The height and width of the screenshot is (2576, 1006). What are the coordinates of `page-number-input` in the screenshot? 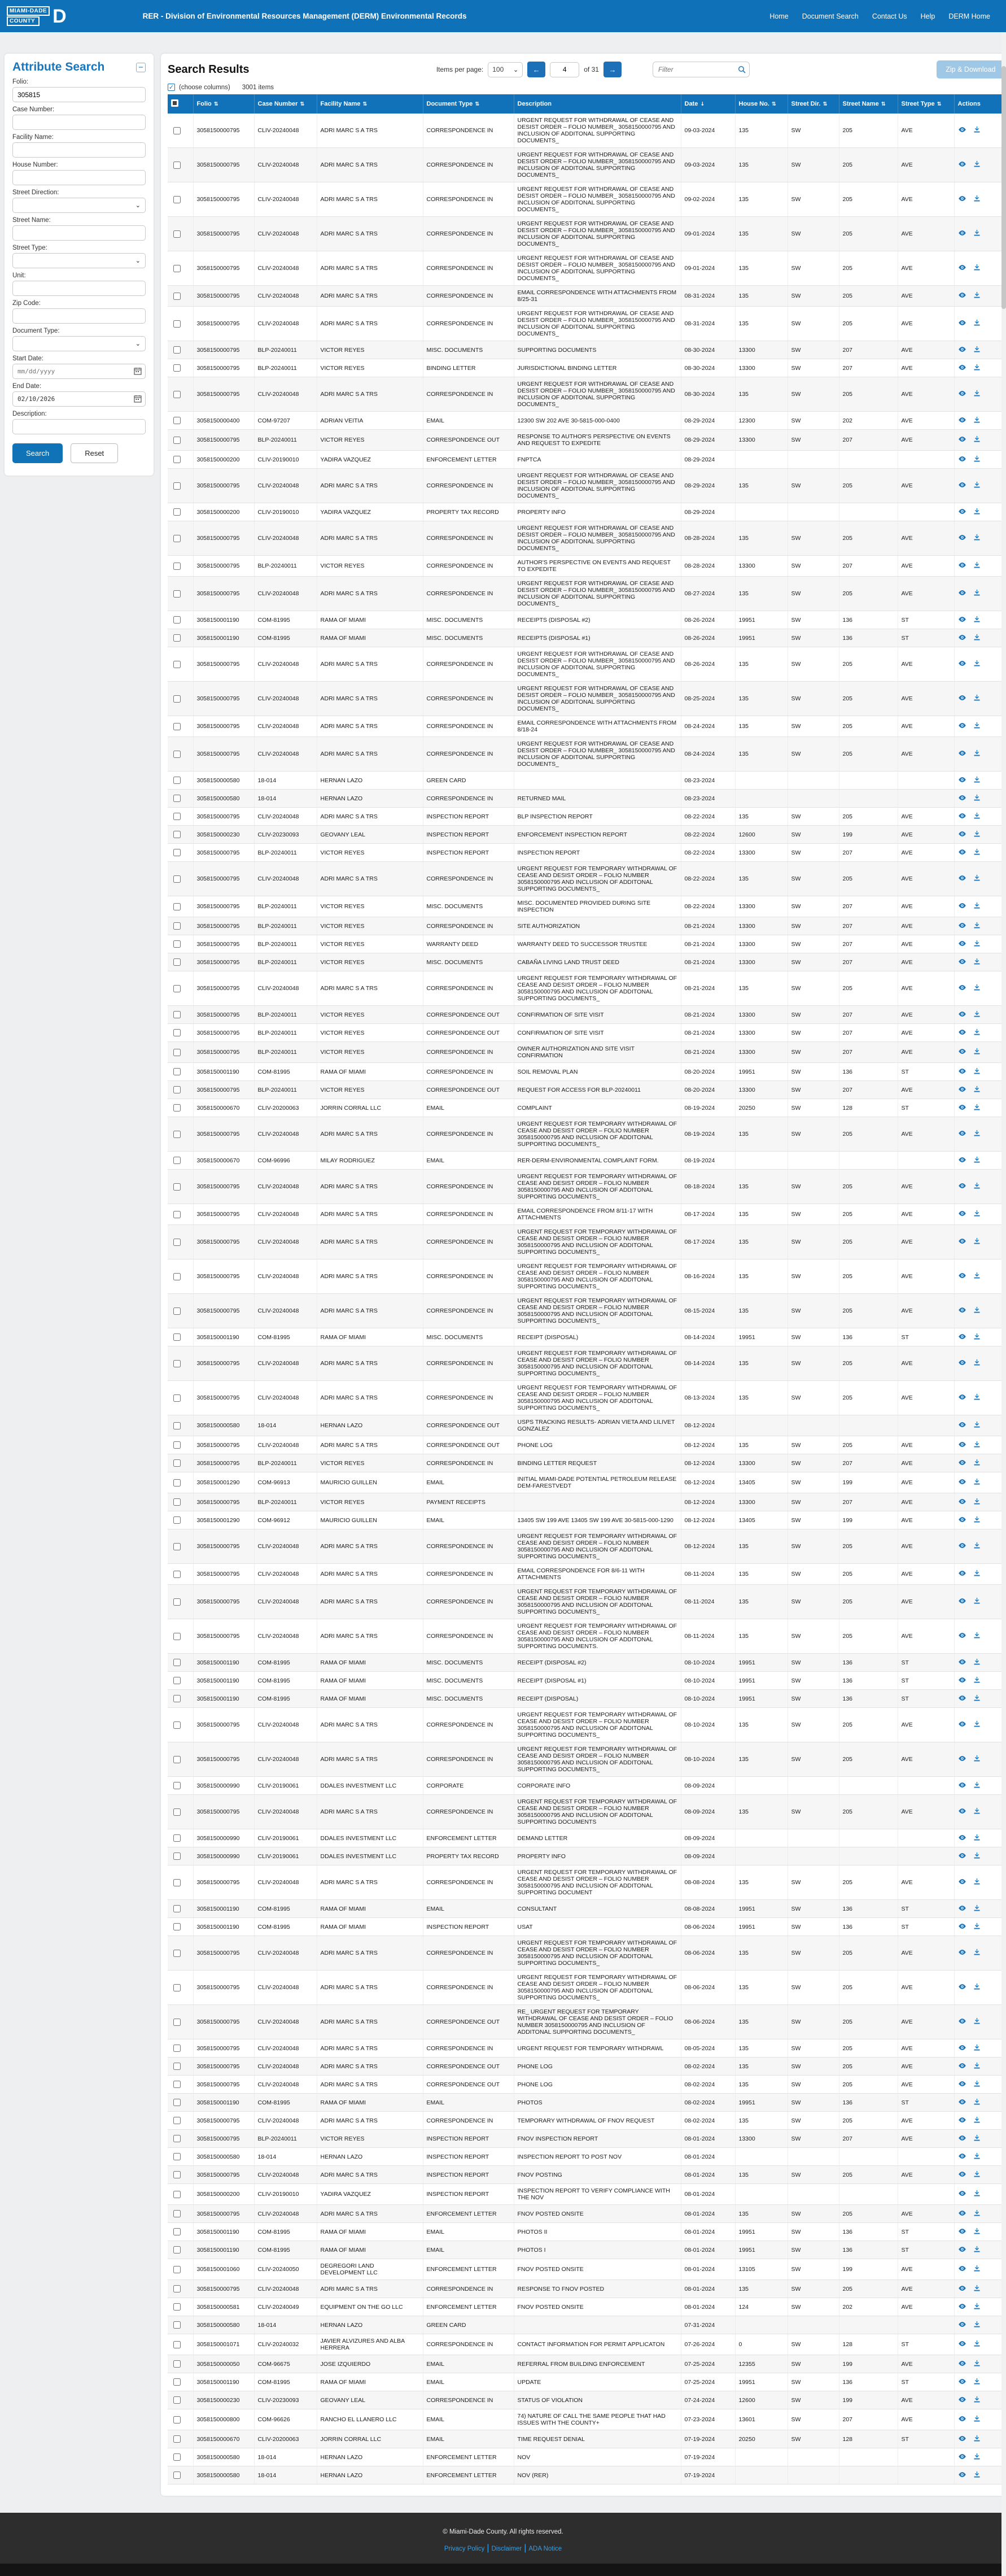 It's located at (565, 69).